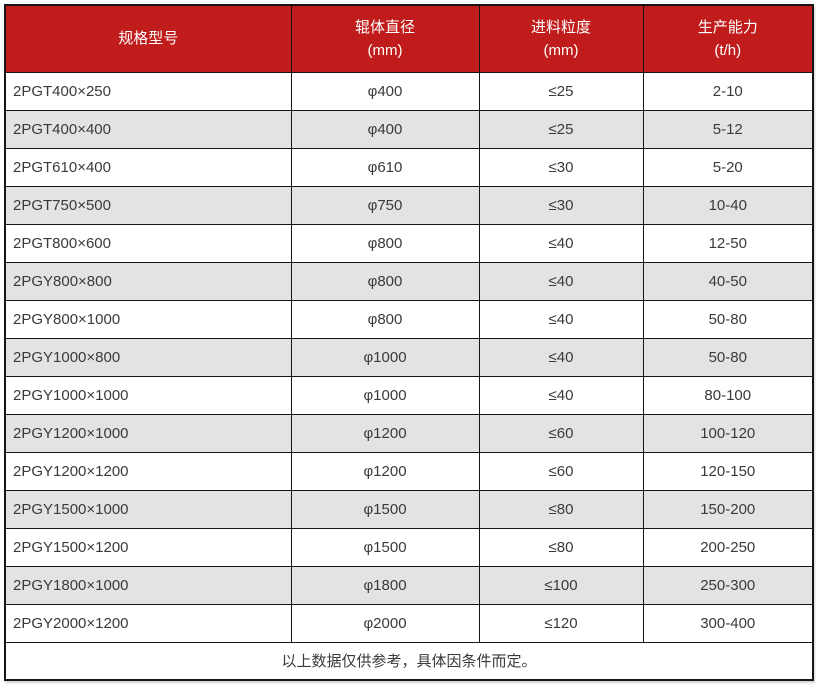 This screenshot has height=689, width=816. I want to click on spec-row: 2PGT750×500 φ750 ≤30 10-40, so click(409, 205).